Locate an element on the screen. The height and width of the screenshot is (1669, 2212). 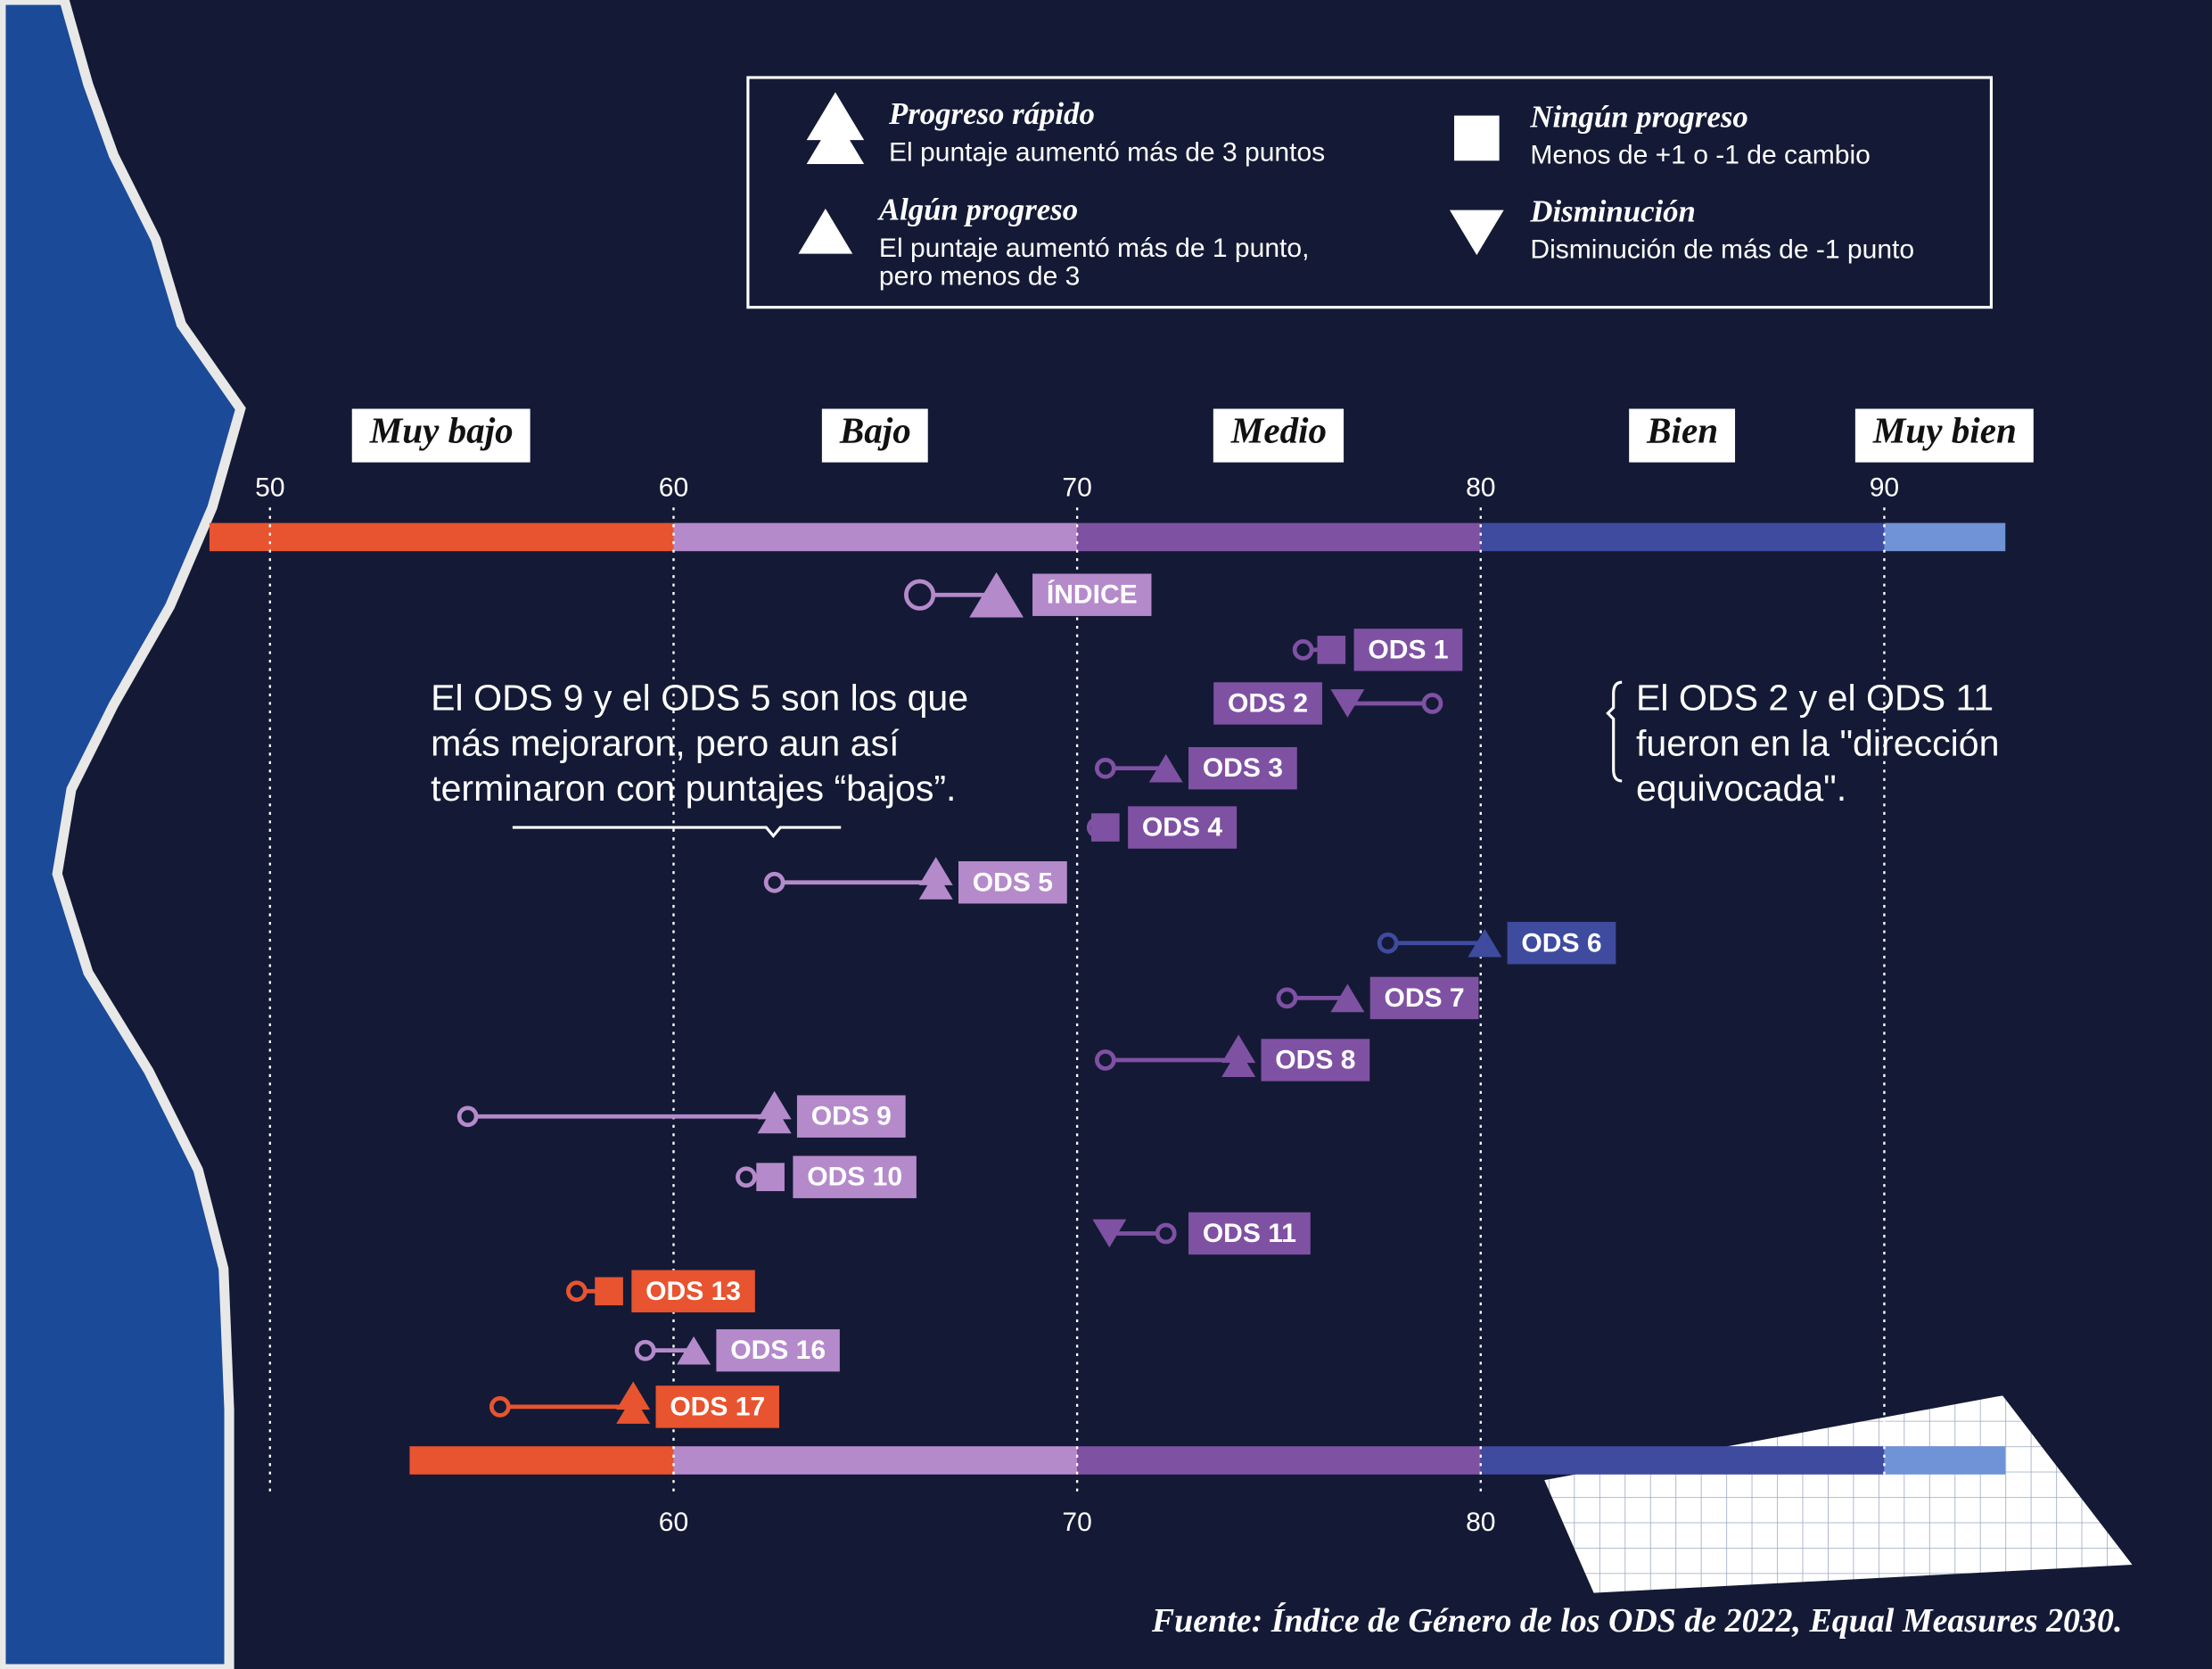
row-label: ODS 5 is located at coordinates (1013, 882).